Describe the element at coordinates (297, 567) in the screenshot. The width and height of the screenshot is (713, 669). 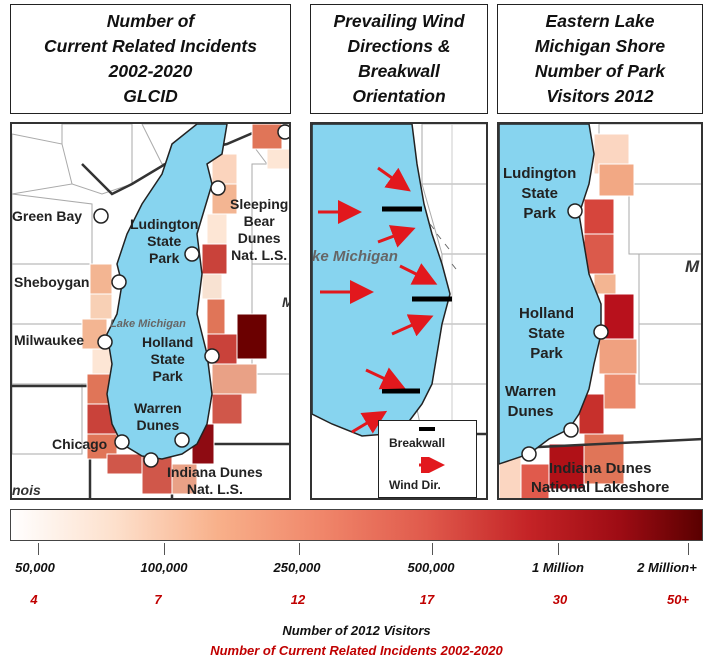
I see `scale-visitor-label: 250,000` at that location.